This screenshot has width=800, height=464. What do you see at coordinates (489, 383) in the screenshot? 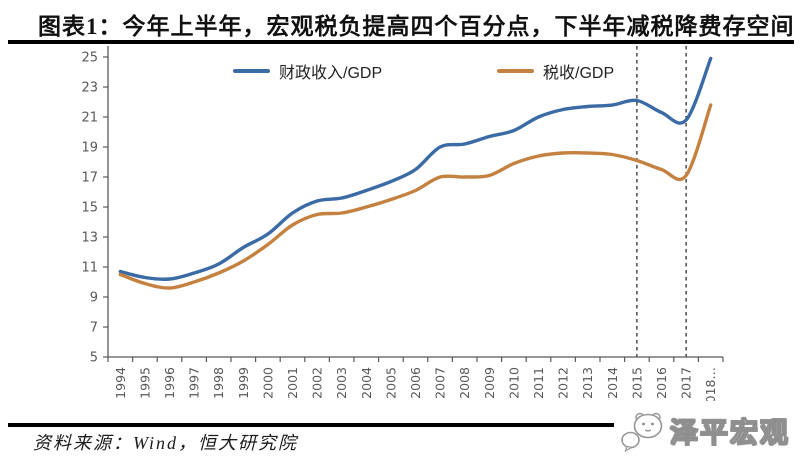
I see `x-tick-label: 2009` at bounding box center [489, 383].